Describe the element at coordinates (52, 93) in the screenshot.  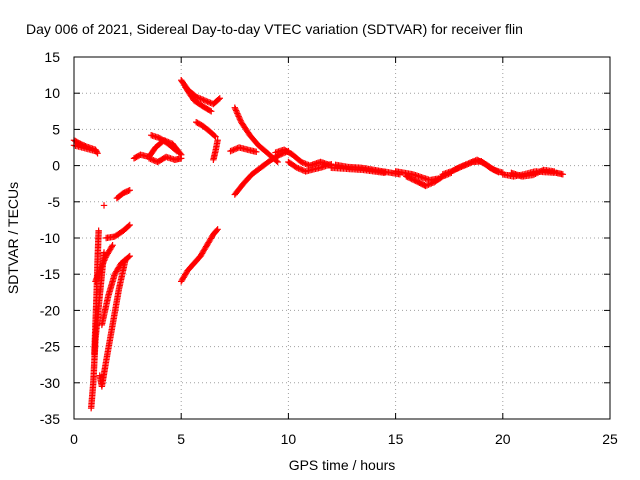
I see `y-tick-label: 10` at that location.